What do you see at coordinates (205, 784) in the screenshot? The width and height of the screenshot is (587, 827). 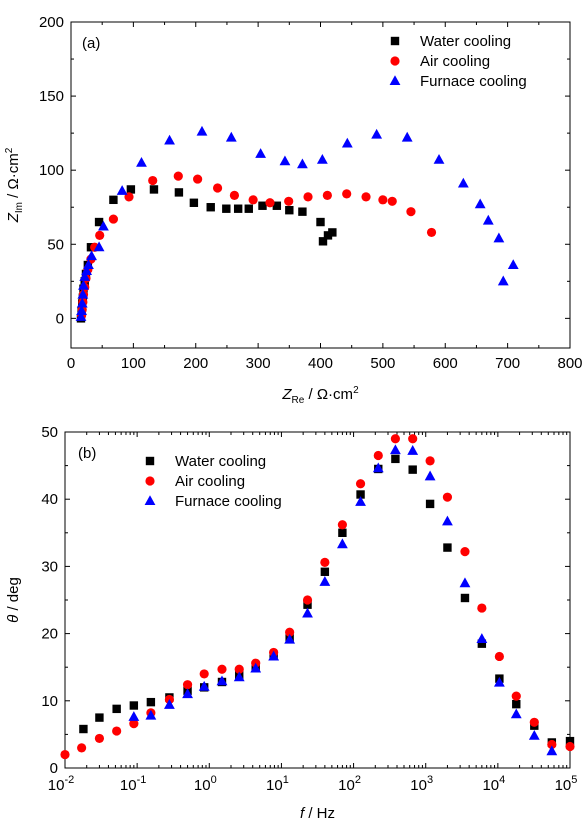 I see `x-tick-label: 10⁰` at bounding box center [205, 784].